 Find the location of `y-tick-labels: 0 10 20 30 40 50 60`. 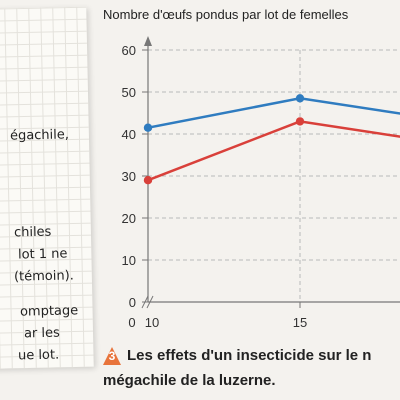

y-tick-labels: 0 10 20 30 40 50 60 is located at coordinates (129, 176).